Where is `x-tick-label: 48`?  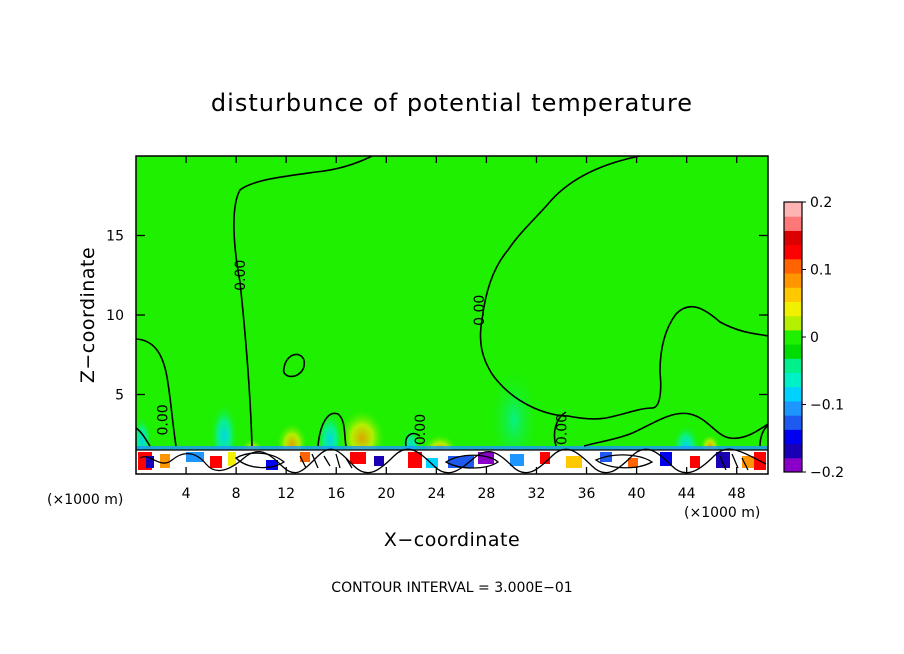
x-tick-label: 48 is located at coordinates (737, 494).